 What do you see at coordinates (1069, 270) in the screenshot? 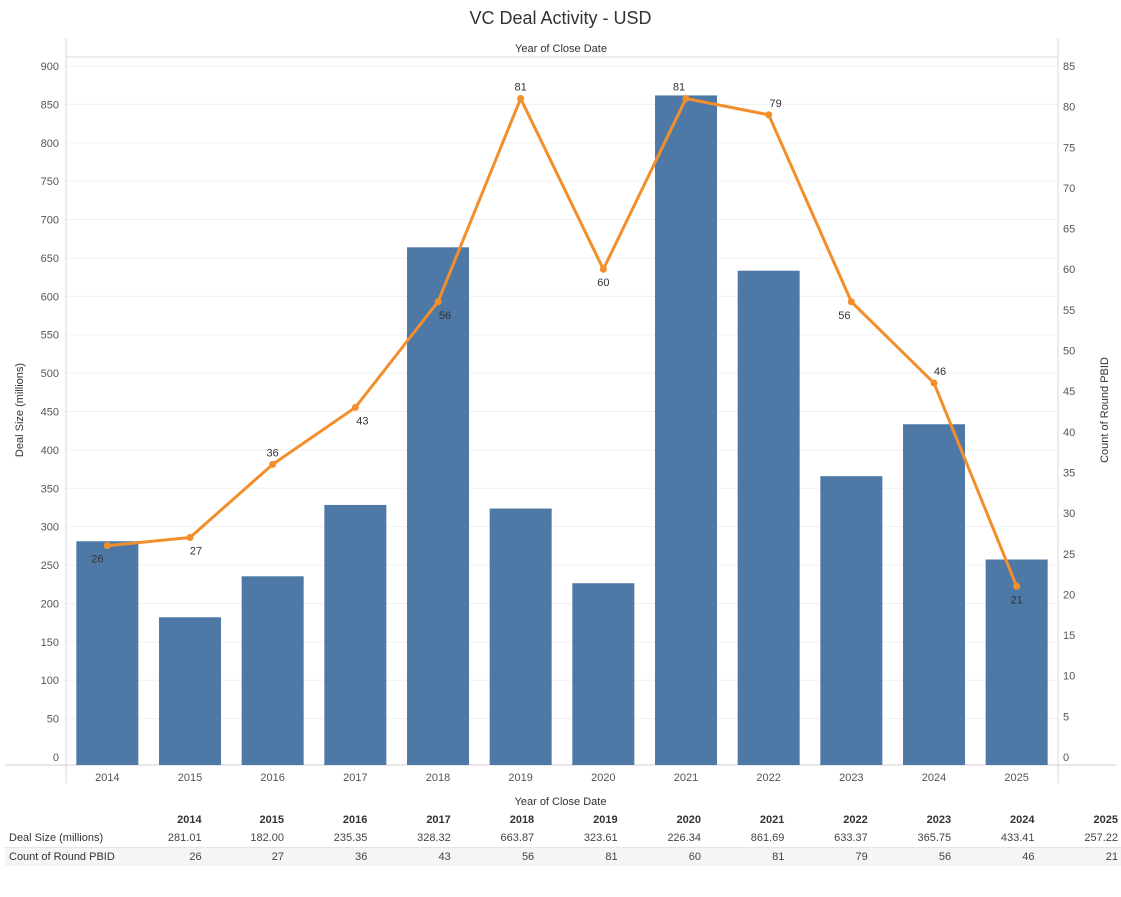
I see `right-tick-label: 60` at bounding box center [1069, 270].